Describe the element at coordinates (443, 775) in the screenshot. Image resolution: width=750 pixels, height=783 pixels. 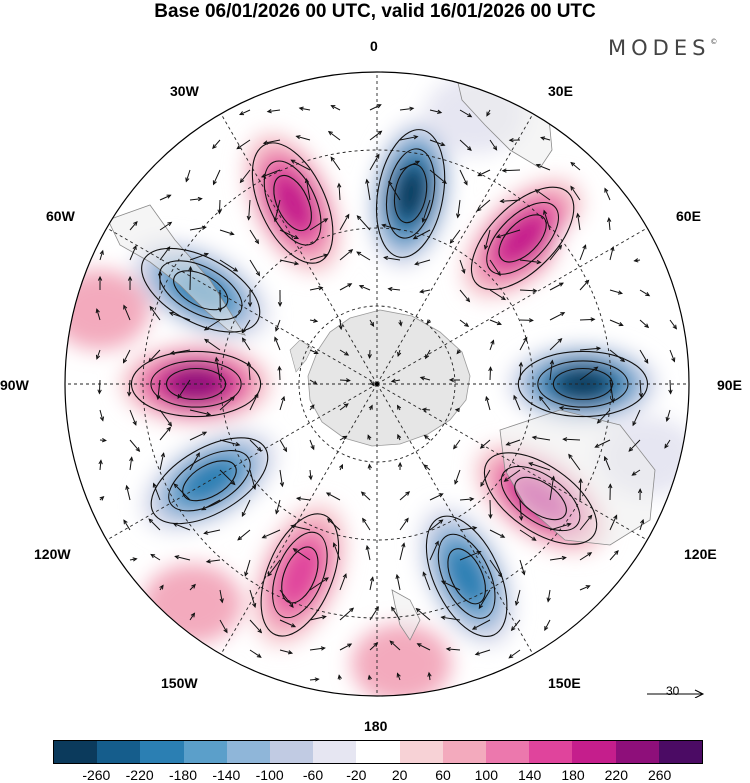
I see `colorbar-tick-label: 60` at that location.